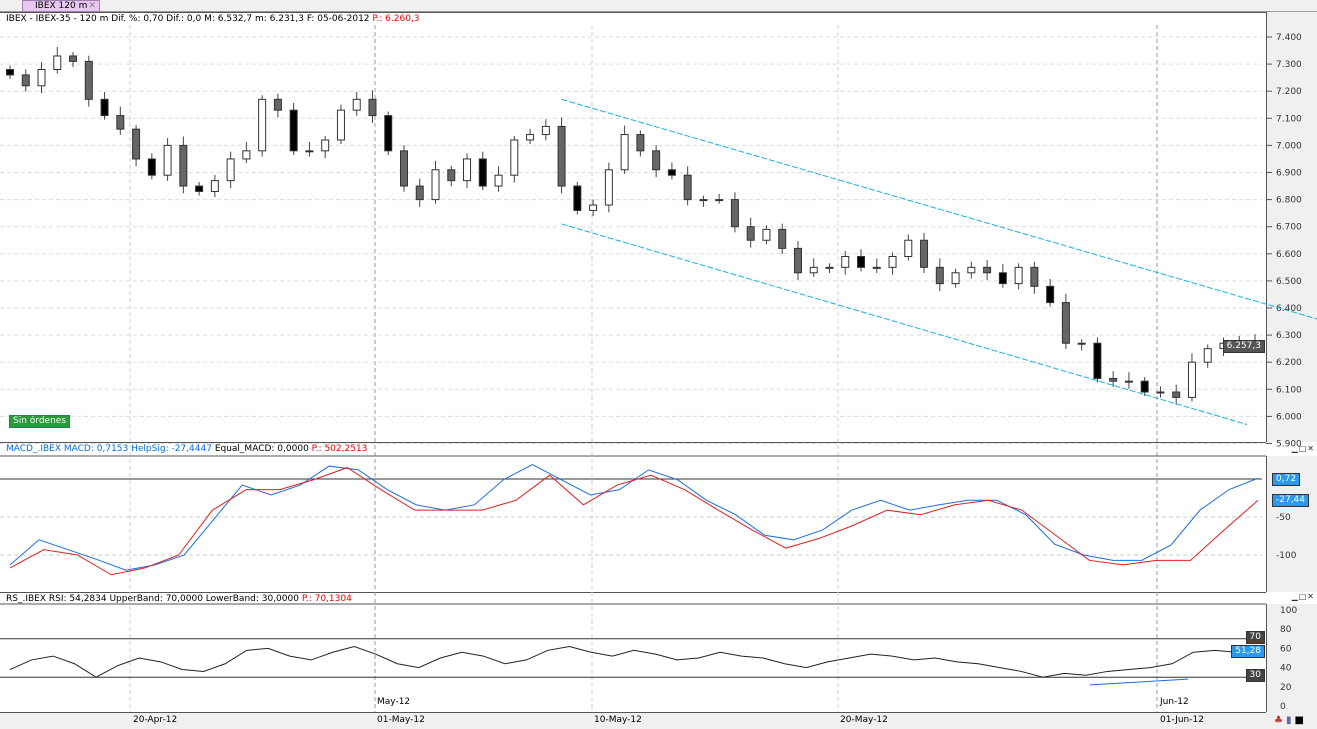  Describe the element at coordinates (1289, 417) in the screenshot. I see `price-tick-label: 6.000` at that location.